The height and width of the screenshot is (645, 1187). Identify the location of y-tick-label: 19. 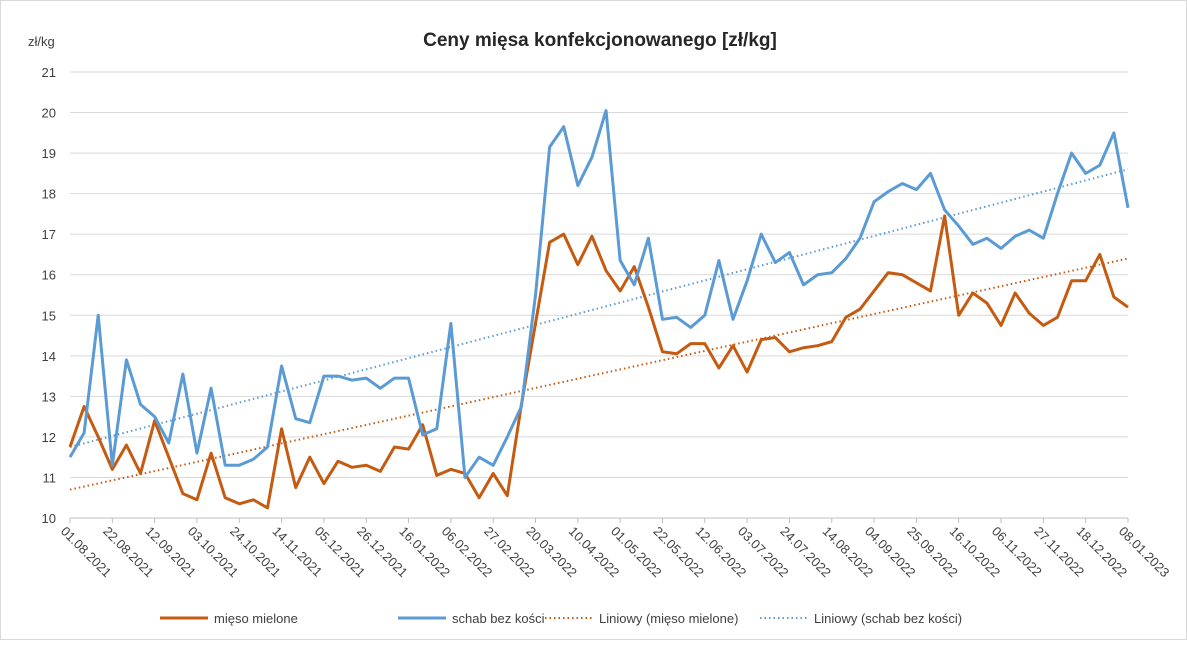
(49, 153).